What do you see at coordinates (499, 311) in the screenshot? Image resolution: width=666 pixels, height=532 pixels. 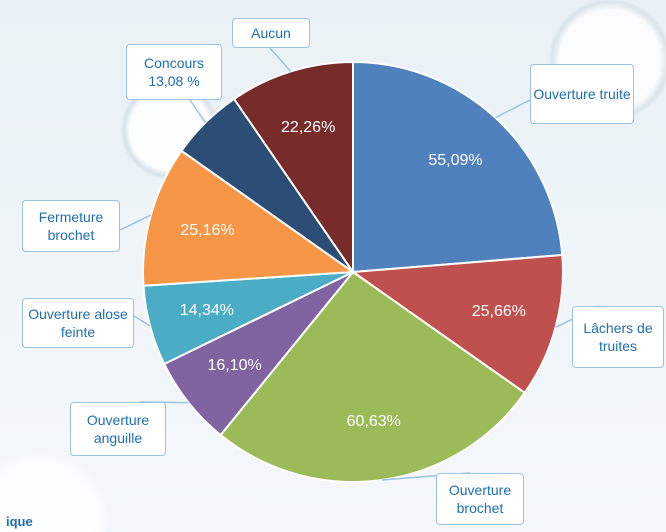 I see `value-label: 25,66%` at bounding box center [499, 311].